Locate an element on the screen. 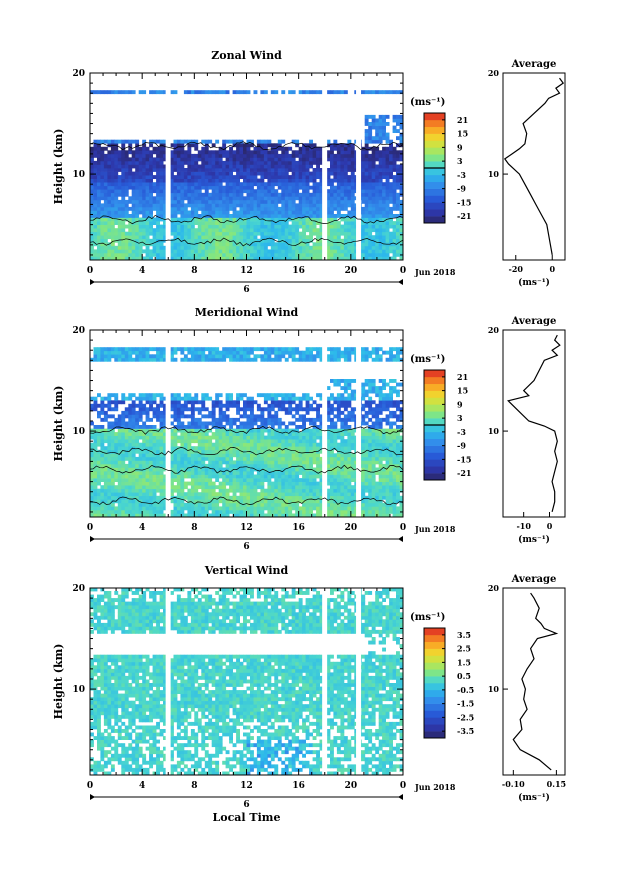  colorbar-segment is located at coordinates (434, 158).